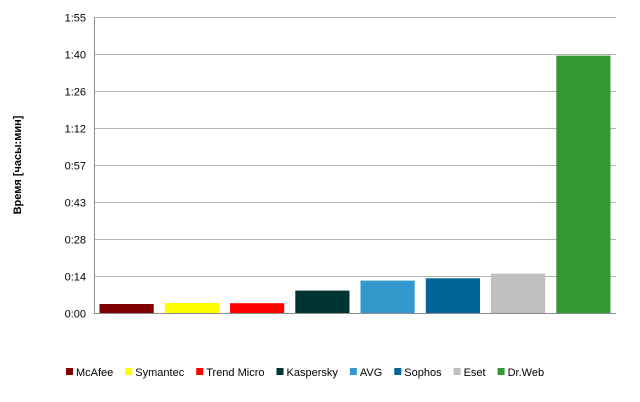  Describe the element at coordinates (75, 315) in the screenshot. I see `y-tick-label: 0:00` at that location.